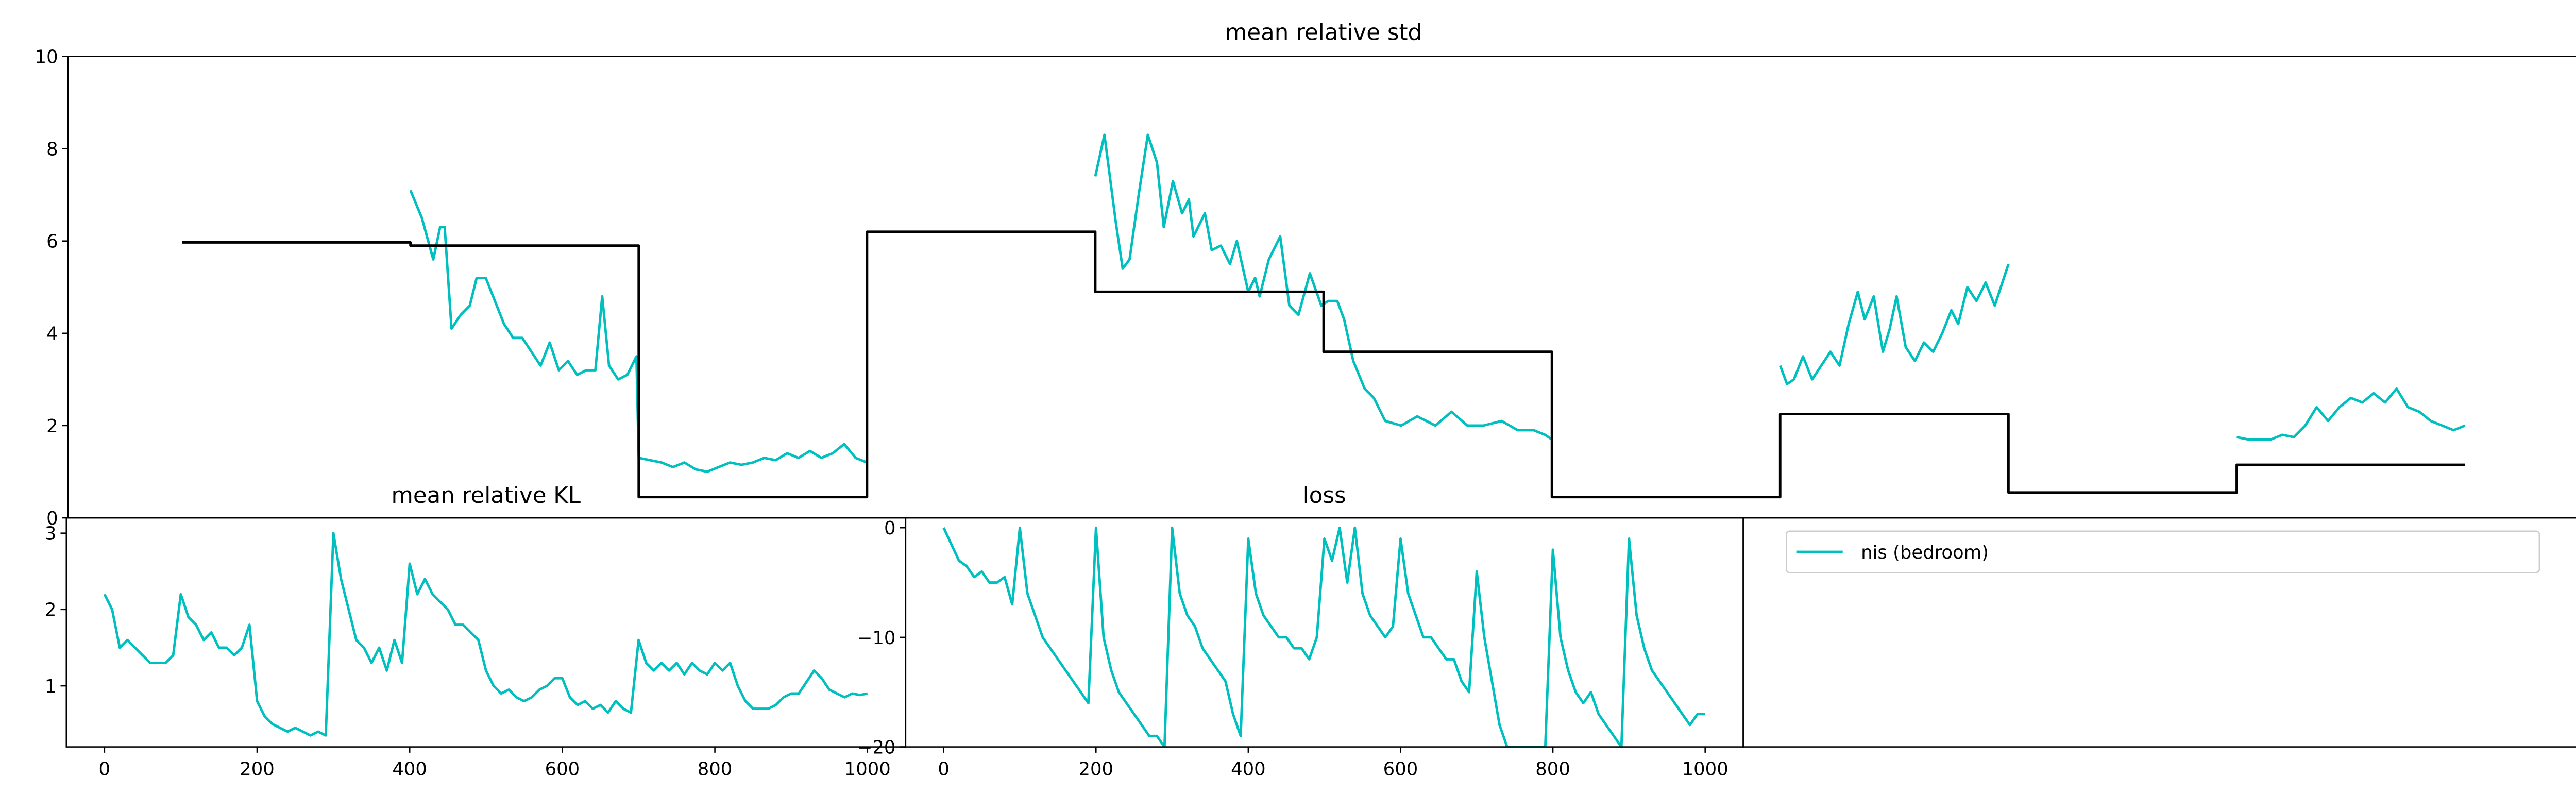 This screenshot has height=810, width=2576. I want to click on y-tick-label: 4, so click(52, 335).